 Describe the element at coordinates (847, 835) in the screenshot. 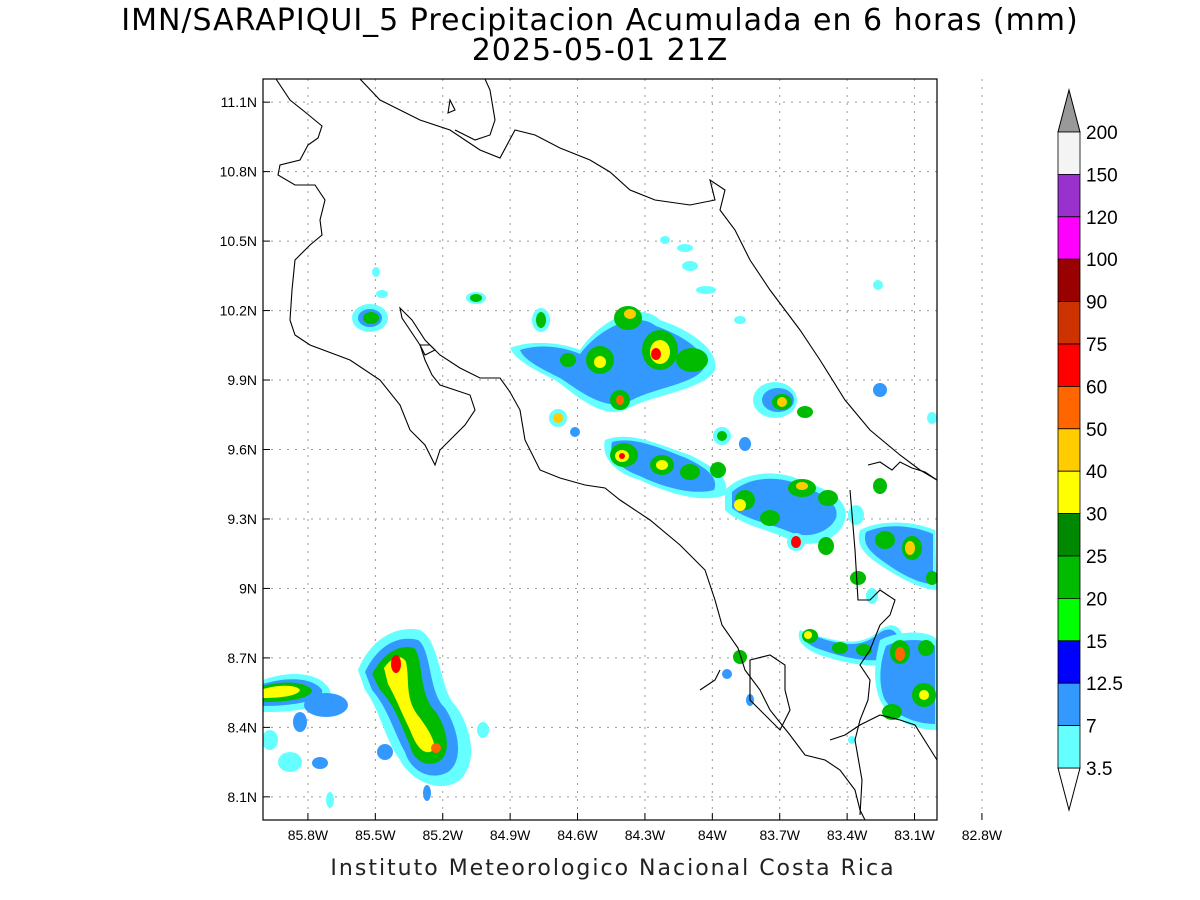

I see `lon-tick-label: 83.4W` at that location.